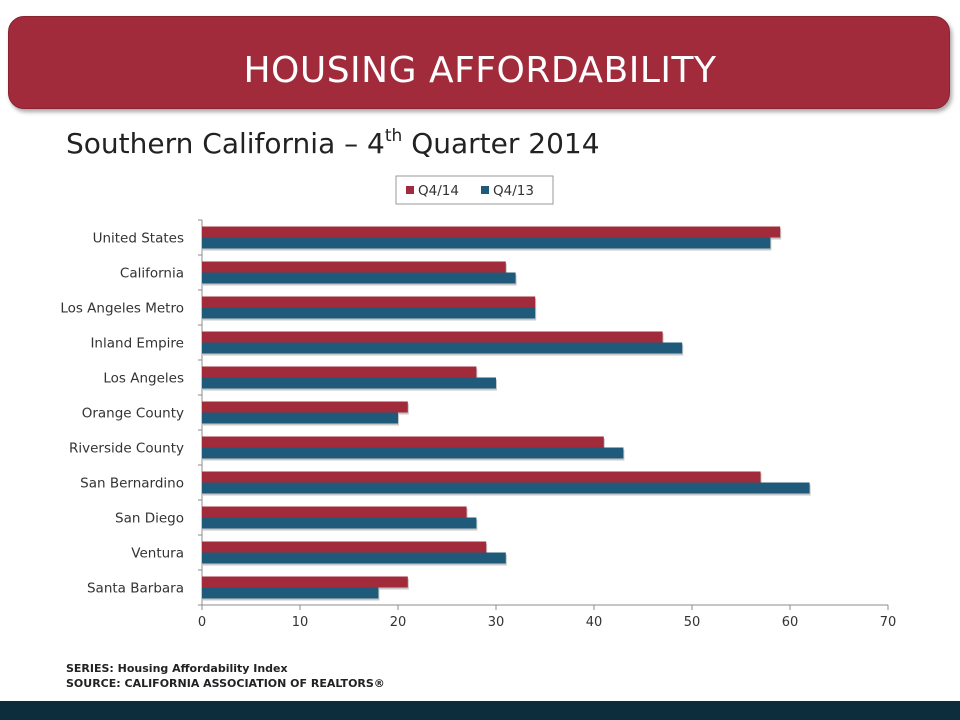 The width and height of the screenshot is (960, 720). What do you see at coordinates (133, 414) in the screenshot?
I see `category-label: Orange County` at bounding box center [133, 414].